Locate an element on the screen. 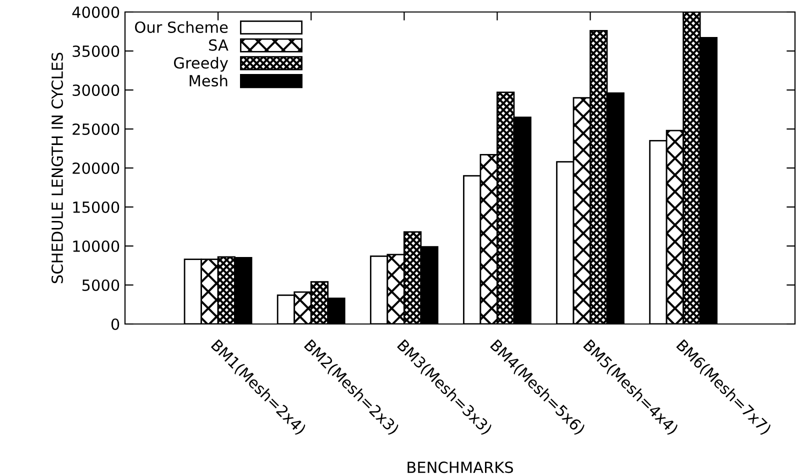 This screenshot has width=811, height=476. y-tick-label: 25000 is located at coordinates (96, 129).